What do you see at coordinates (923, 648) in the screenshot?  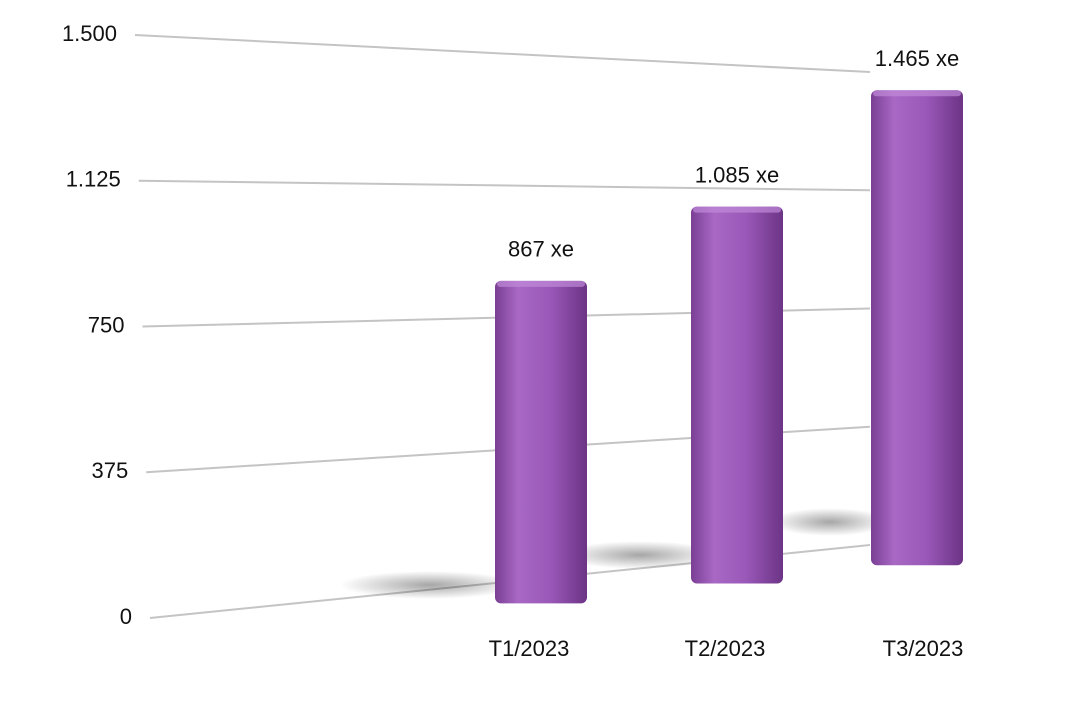 I see `x-tick-label: T3/2023` at bounding box center [923, 648].